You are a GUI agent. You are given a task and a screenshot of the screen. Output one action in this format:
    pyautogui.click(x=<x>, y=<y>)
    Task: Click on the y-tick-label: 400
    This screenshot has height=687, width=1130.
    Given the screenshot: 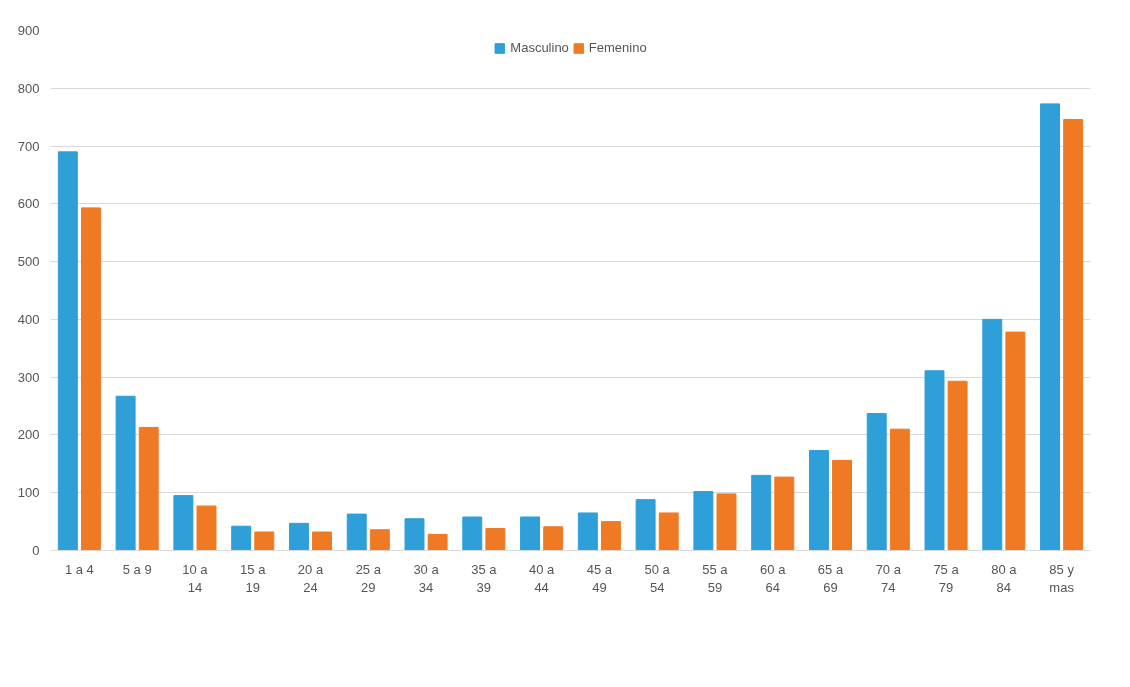 What is the action you would take?
    pyautogui.click(x=28, y=319)
    